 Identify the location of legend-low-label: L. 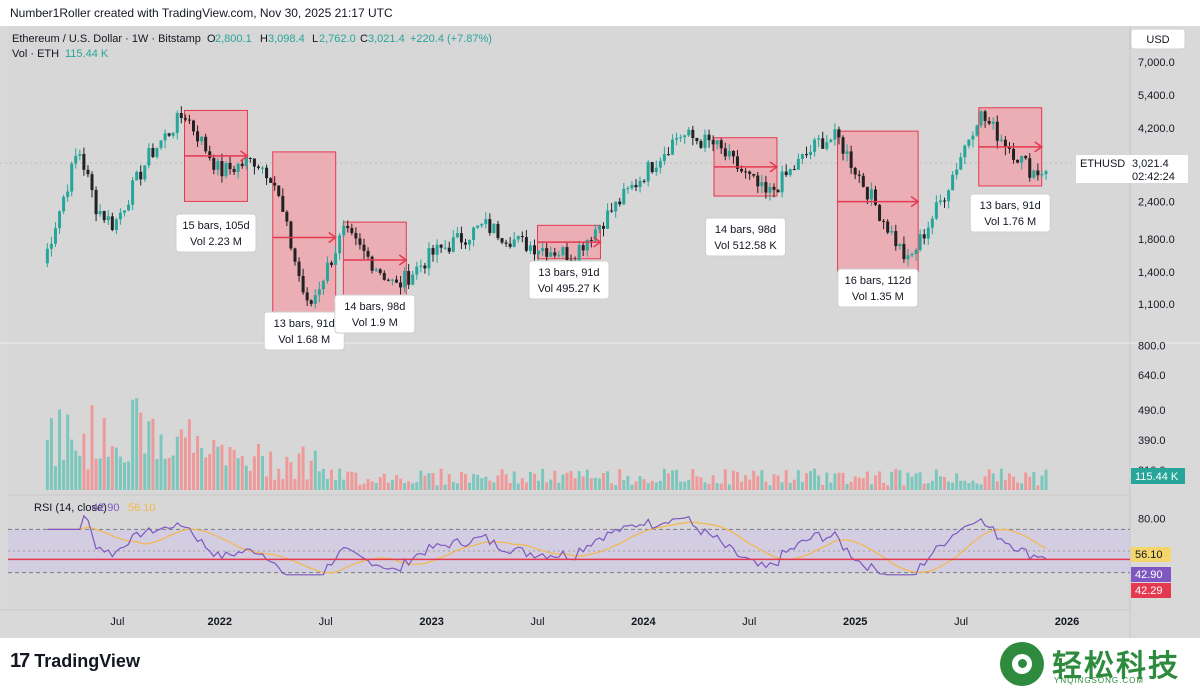
(315, 39).